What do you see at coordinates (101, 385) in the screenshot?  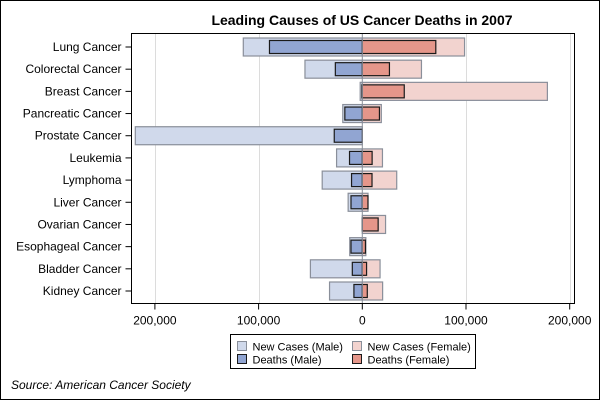 I see `source-note: Source: American Cancer Society` at bounding box center [101, 385].